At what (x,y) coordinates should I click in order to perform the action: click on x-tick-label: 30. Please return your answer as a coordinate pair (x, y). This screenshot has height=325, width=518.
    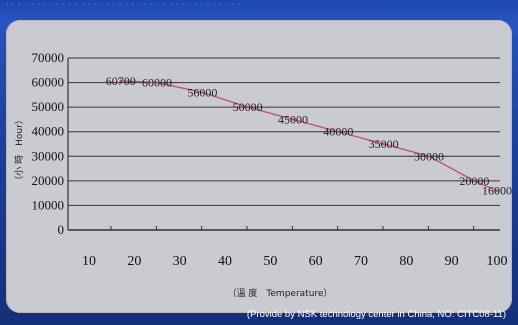
    Looking at the image, I should click on (180, 261).